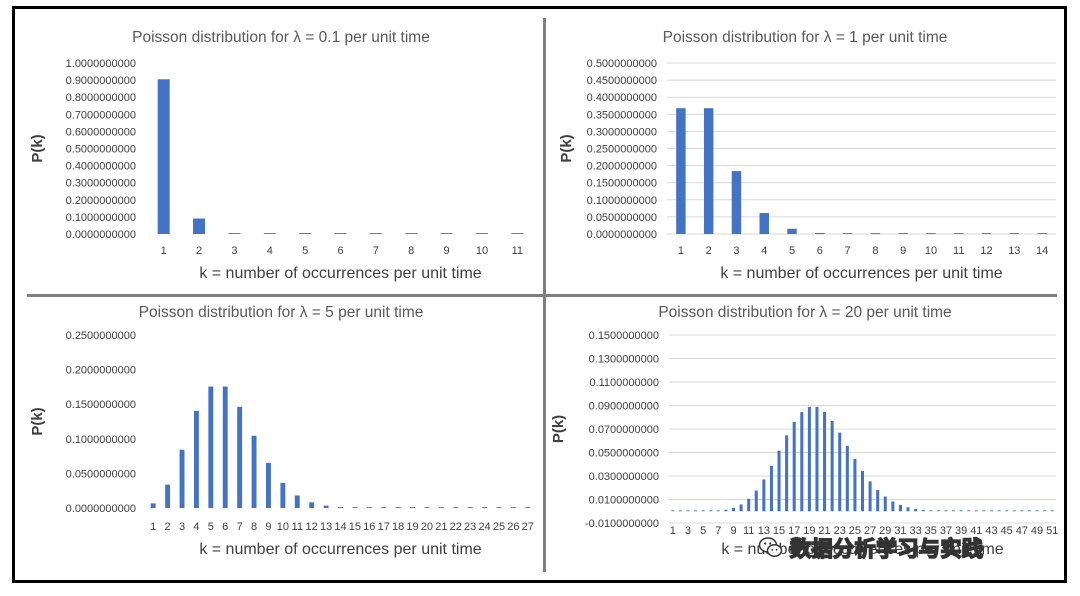 The image size is (1080, 596). What do you see at coordinates (840, 531) in the screenshot?
I see `x-tick-label: 23` at bounding box center [840, 531].